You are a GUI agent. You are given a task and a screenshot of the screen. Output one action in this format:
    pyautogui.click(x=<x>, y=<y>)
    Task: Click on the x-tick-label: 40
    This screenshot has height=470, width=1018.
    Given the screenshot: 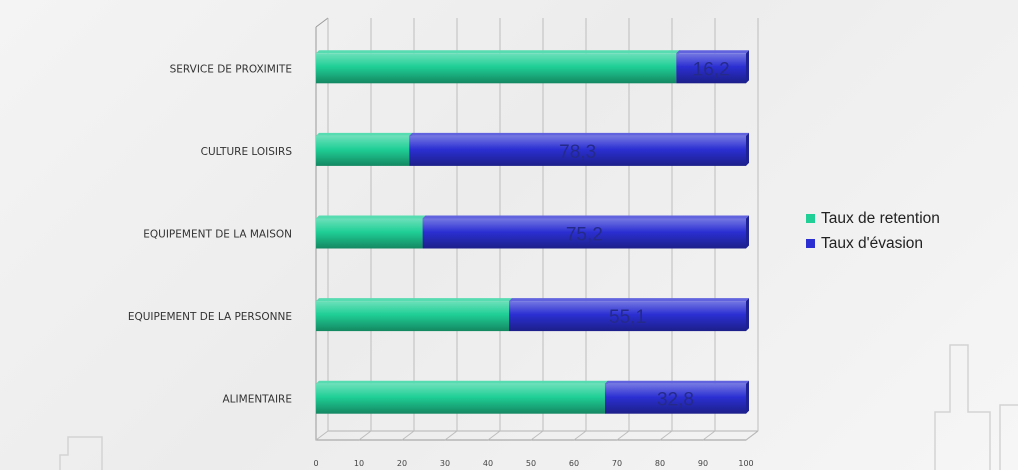 What is the action you would take?
    pyautogui.click(x=488, y=463)
    